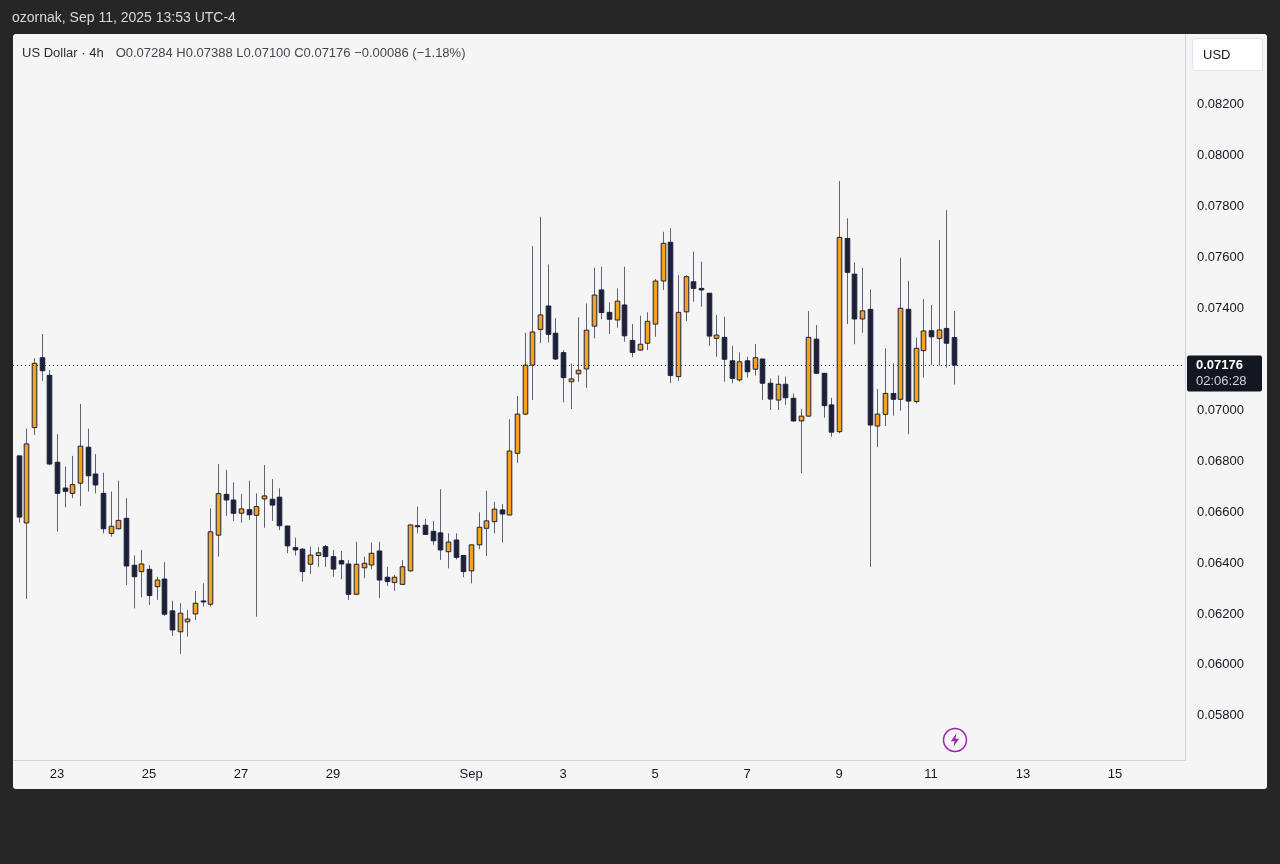  I want to click on text: ozornak, Sep 11, 2025 13:53 UTC-4, so click(124, 16).